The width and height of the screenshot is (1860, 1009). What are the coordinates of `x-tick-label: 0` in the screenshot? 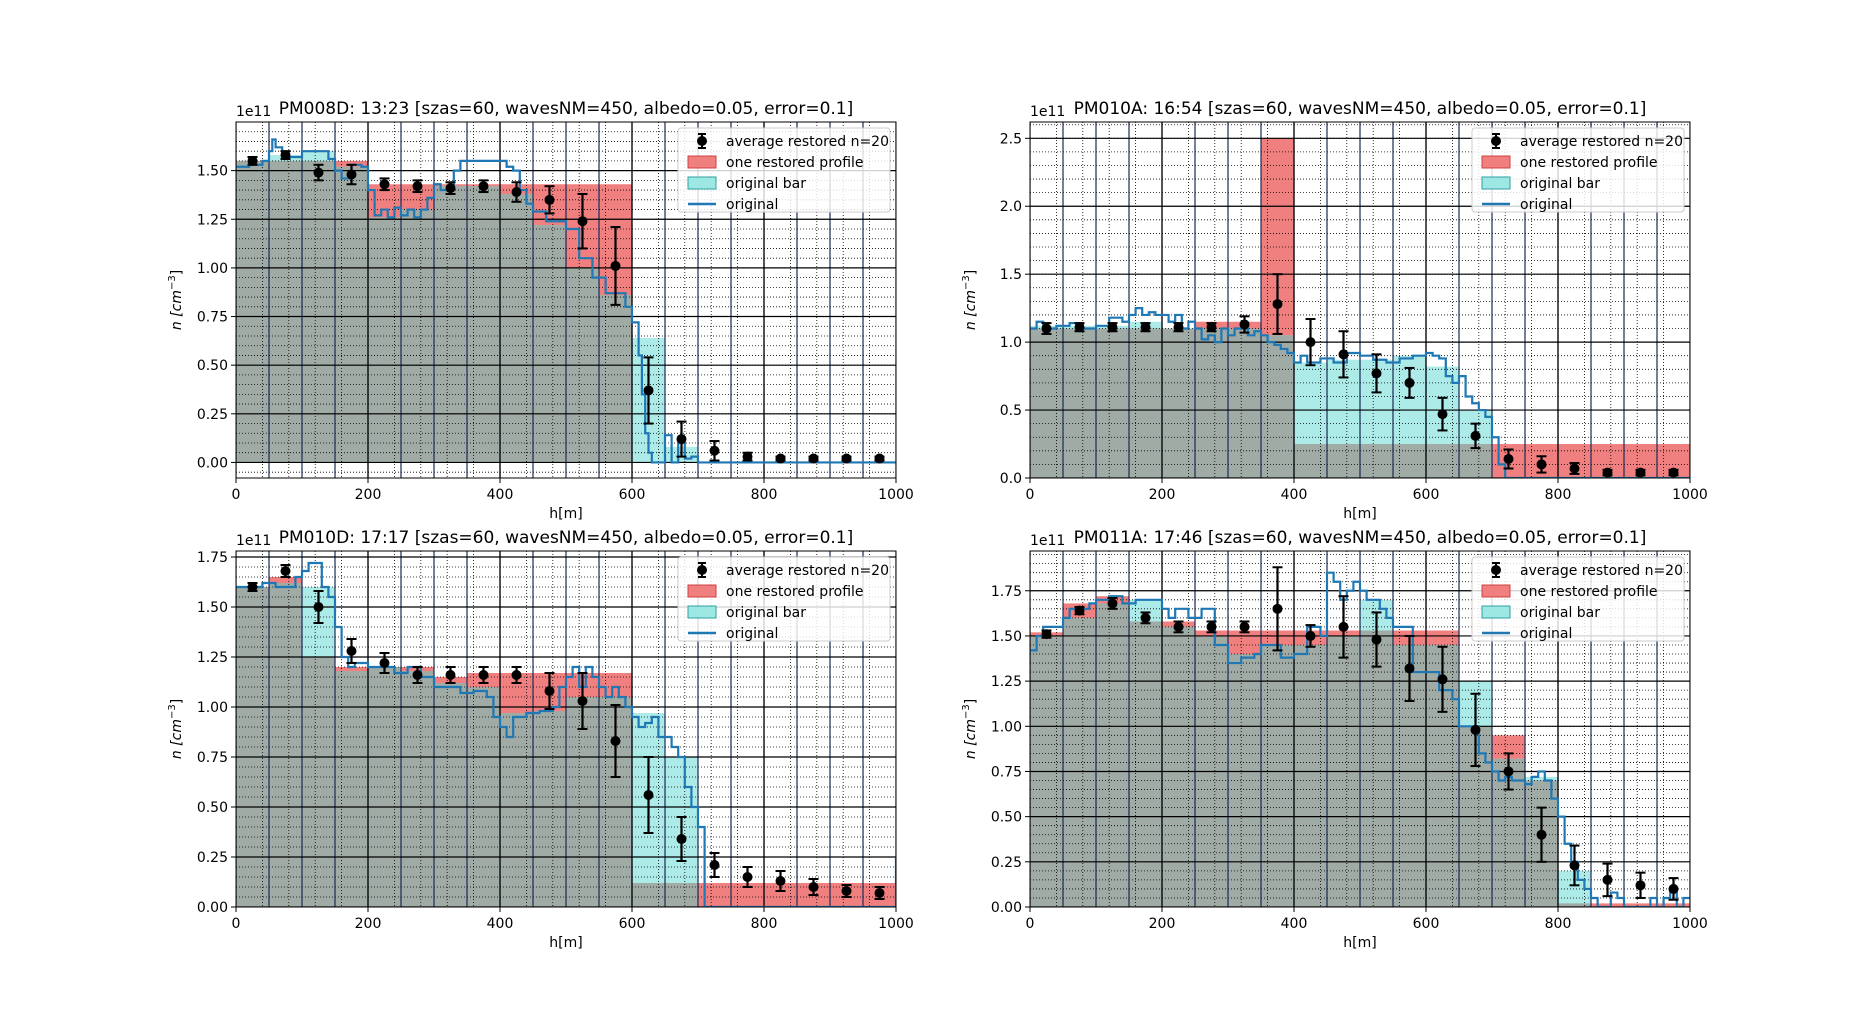 It's located at (1030, 495).